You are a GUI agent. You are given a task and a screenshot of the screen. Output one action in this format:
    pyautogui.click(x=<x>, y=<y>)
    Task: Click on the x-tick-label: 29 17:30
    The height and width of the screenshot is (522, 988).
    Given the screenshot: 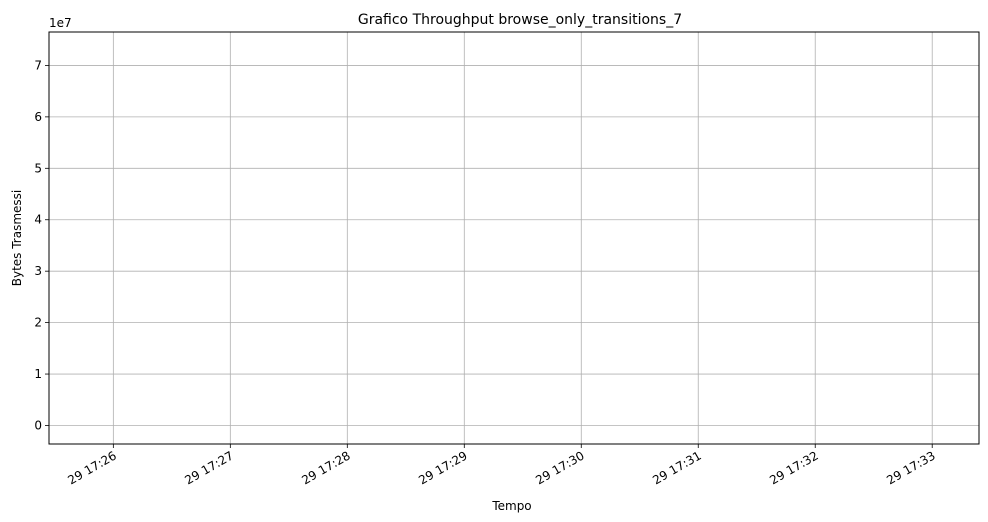 What is the action you would take?
    pyautogui.click(x=559, y=467)
    